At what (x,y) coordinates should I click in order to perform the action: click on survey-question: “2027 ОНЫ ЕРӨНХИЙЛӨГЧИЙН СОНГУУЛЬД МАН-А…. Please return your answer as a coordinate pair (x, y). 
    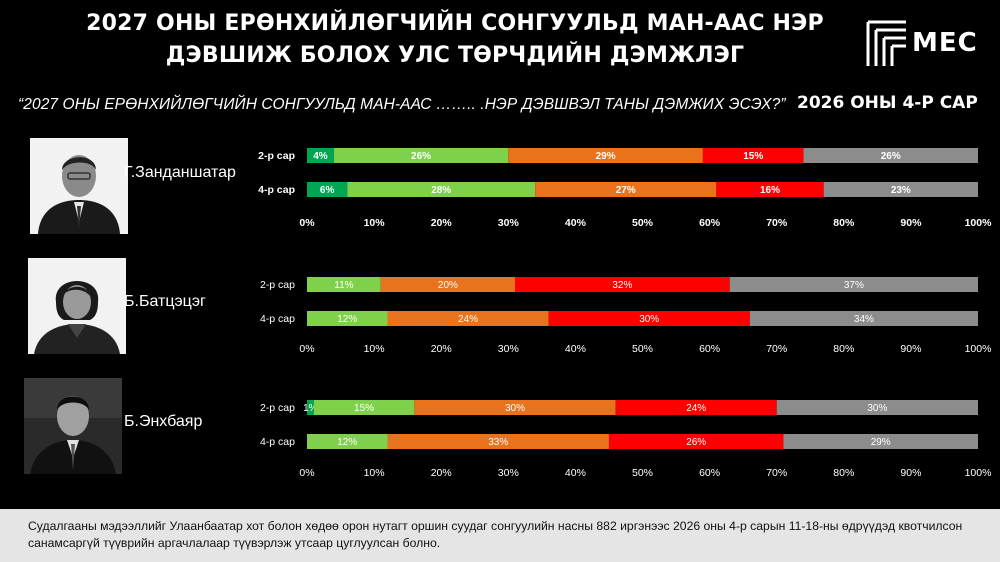
    Looking at the image, I should click on (402, 104).